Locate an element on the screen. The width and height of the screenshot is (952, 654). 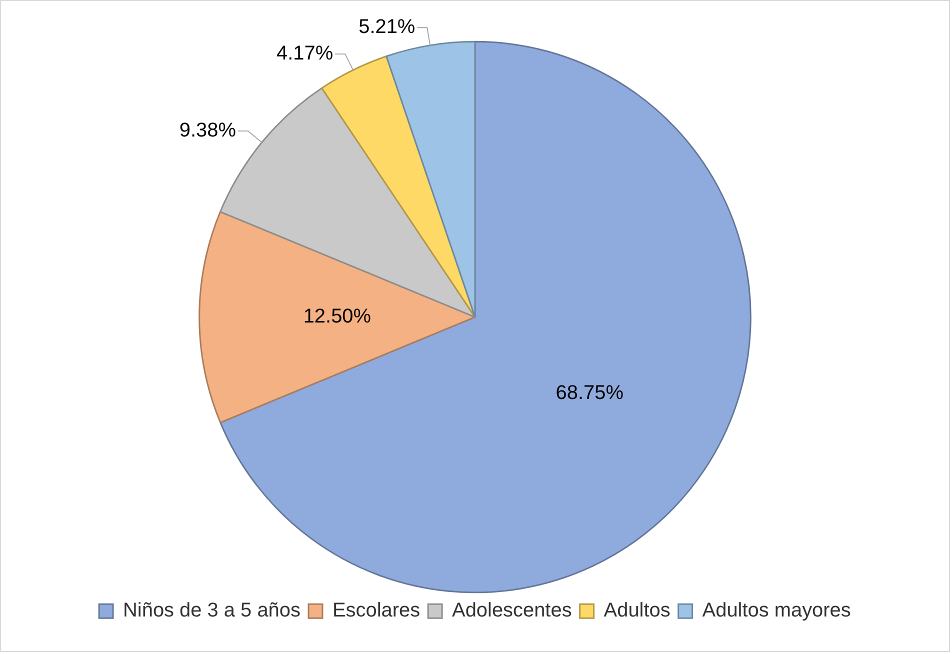
legend-label: Adolescentes is located at coordinates (512, 611).